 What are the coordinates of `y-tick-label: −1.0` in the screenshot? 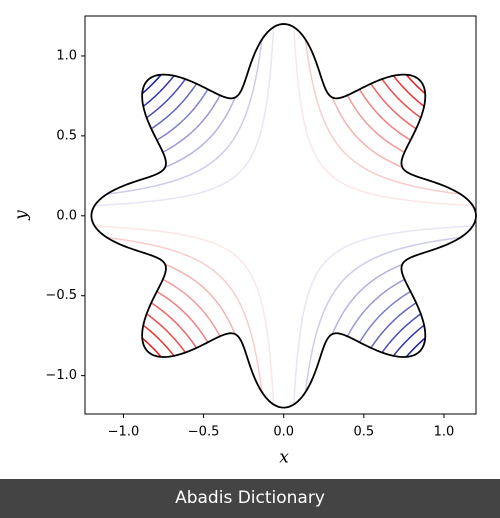 It's located at (61, 375).